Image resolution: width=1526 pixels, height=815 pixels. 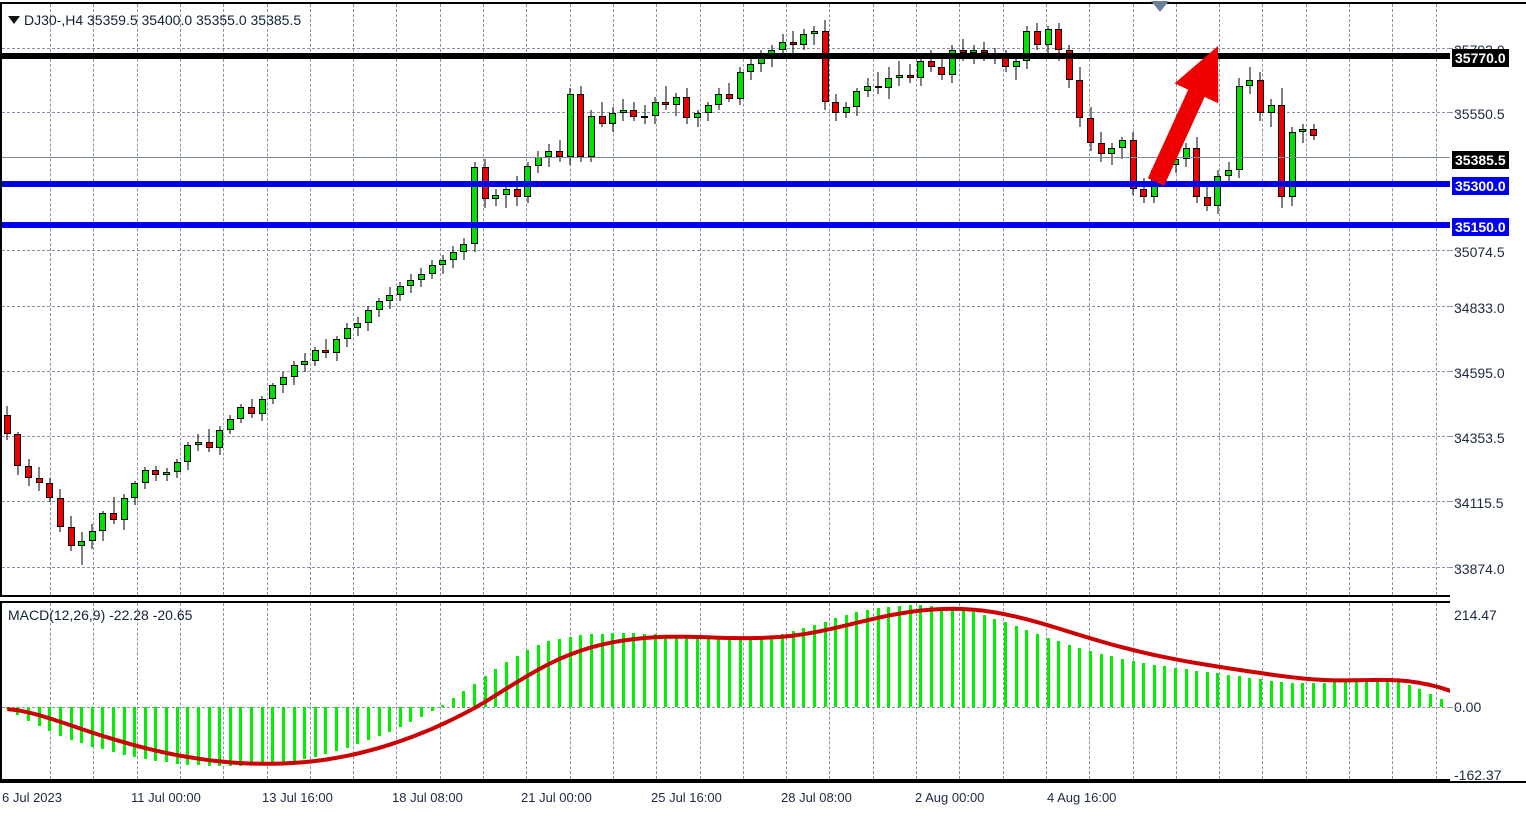 What do you see at coordinates (14, 20) in the screenshot?
I see `triangle-down-icon` at bounding box center [14, 20].